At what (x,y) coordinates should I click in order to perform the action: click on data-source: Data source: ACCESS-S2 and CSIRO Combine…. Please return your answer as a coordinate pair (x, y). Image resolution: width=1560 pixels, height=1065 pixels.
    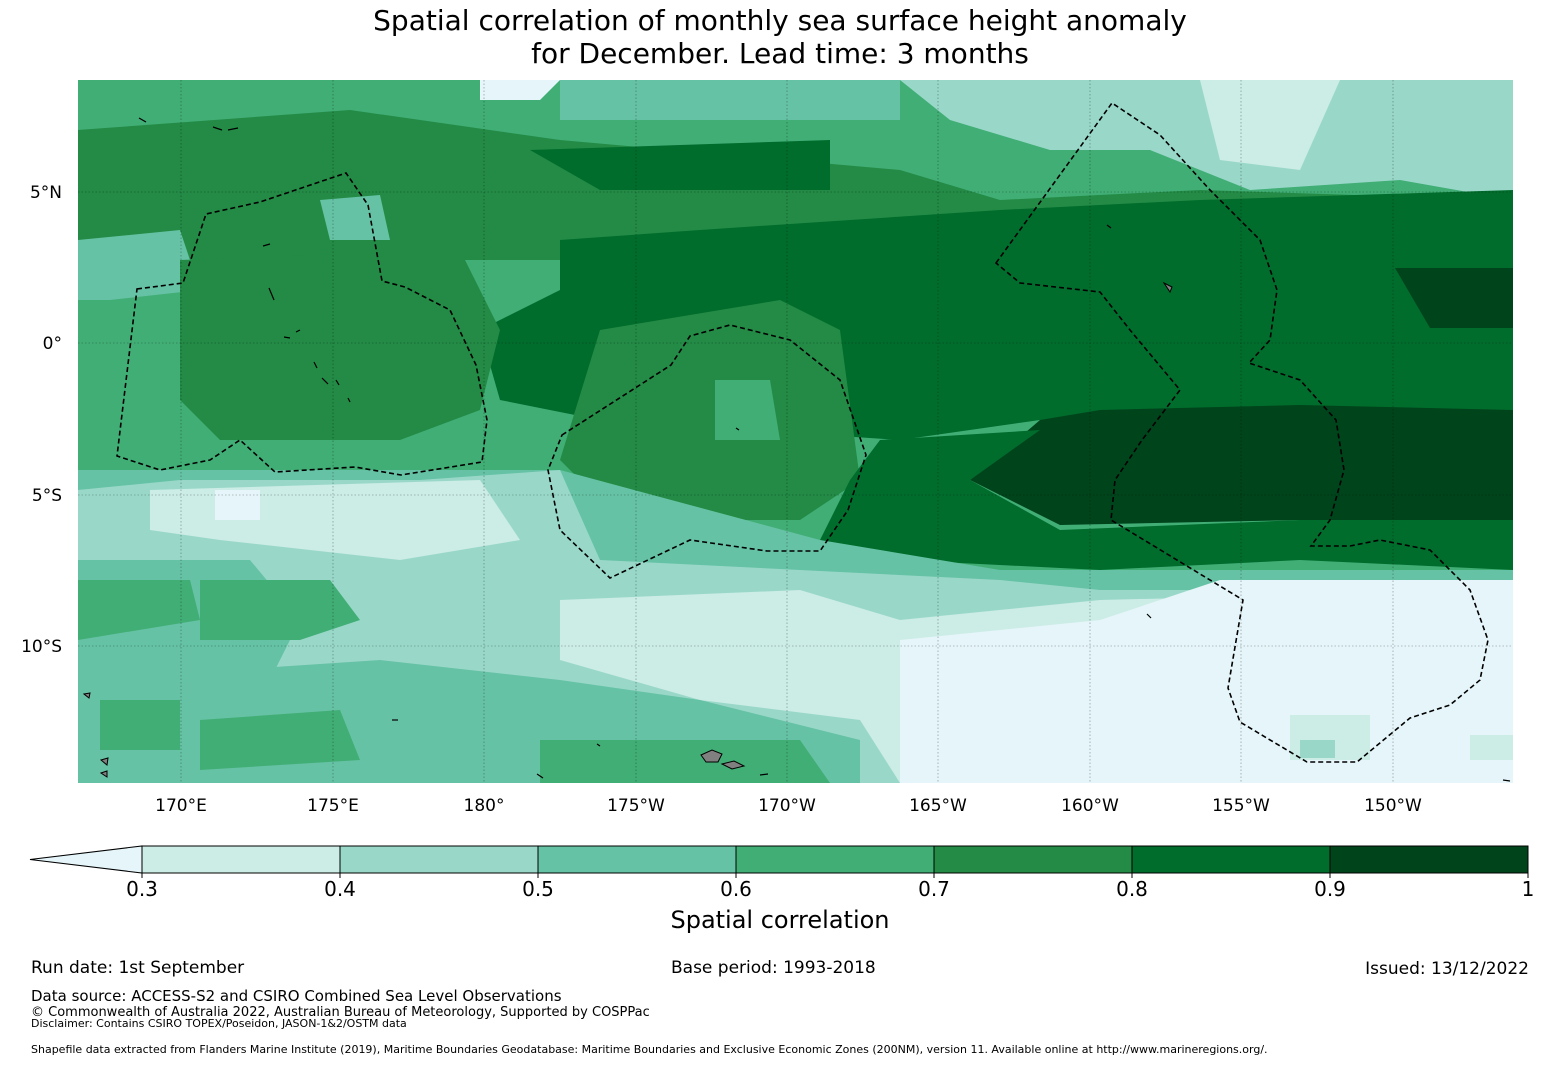
    Looking at the image, I should click on (296, 996).